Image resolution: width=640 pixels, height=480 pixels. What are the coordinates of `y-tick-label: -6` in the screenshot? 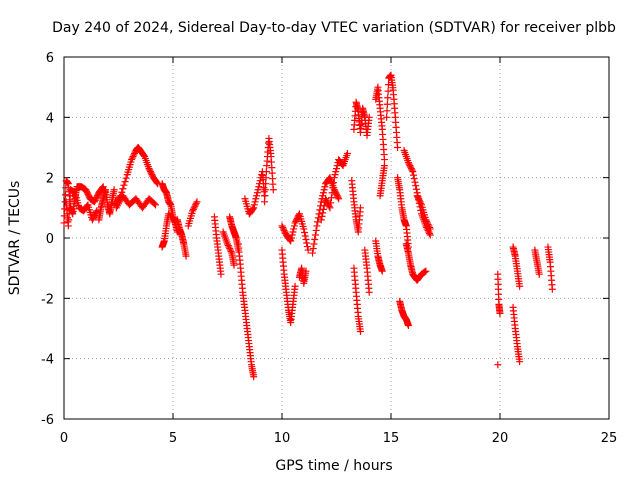 It's located at (47, 420).